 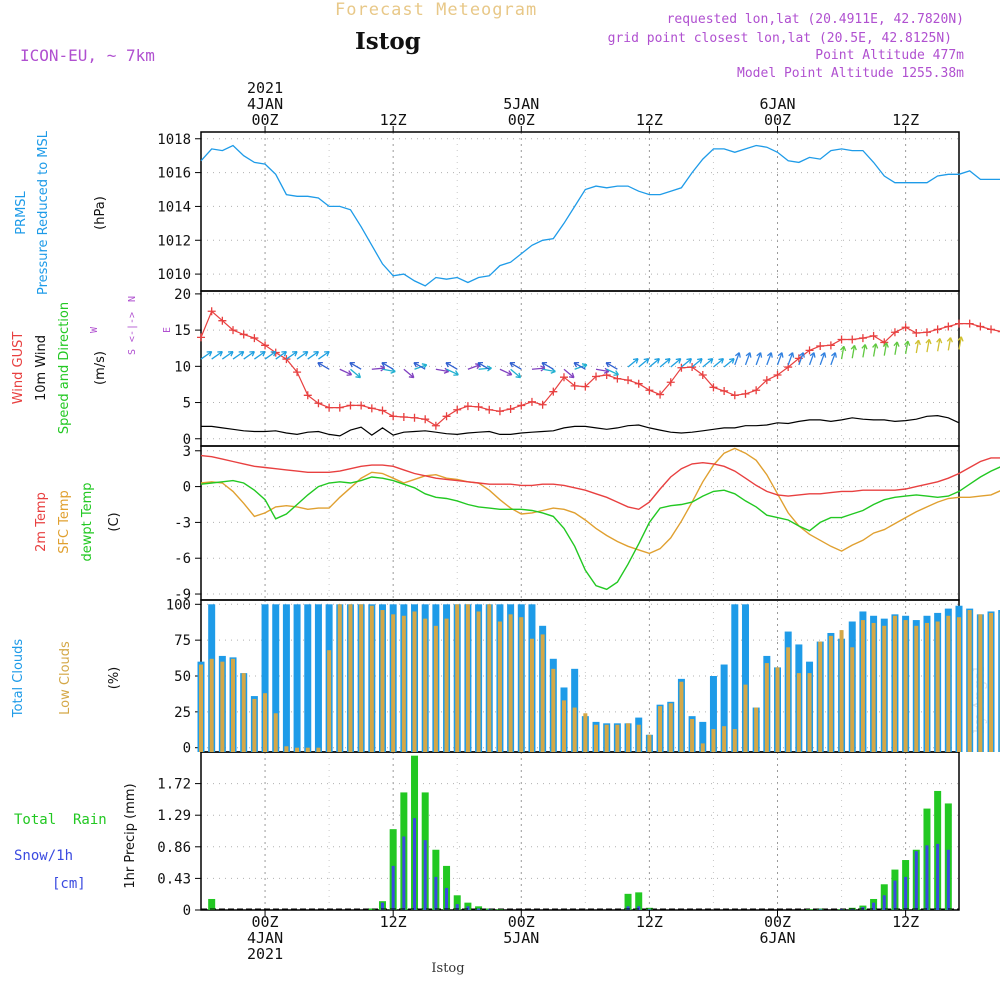 I want to click on compass-e: E, so click(x=167, y=330).